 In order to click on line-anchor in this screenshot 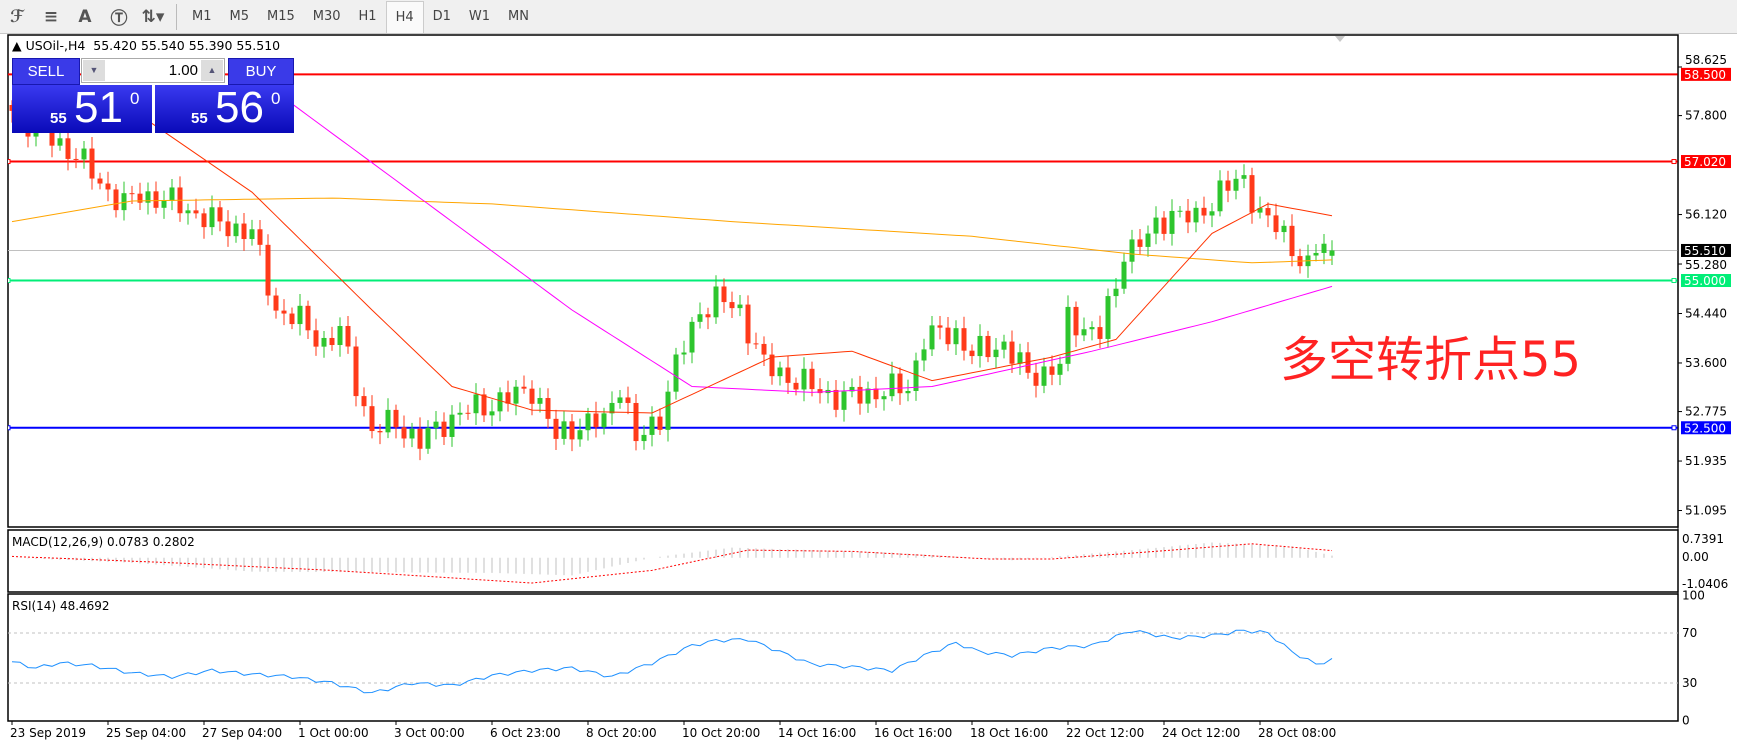, I will do `click(9, 281)`.